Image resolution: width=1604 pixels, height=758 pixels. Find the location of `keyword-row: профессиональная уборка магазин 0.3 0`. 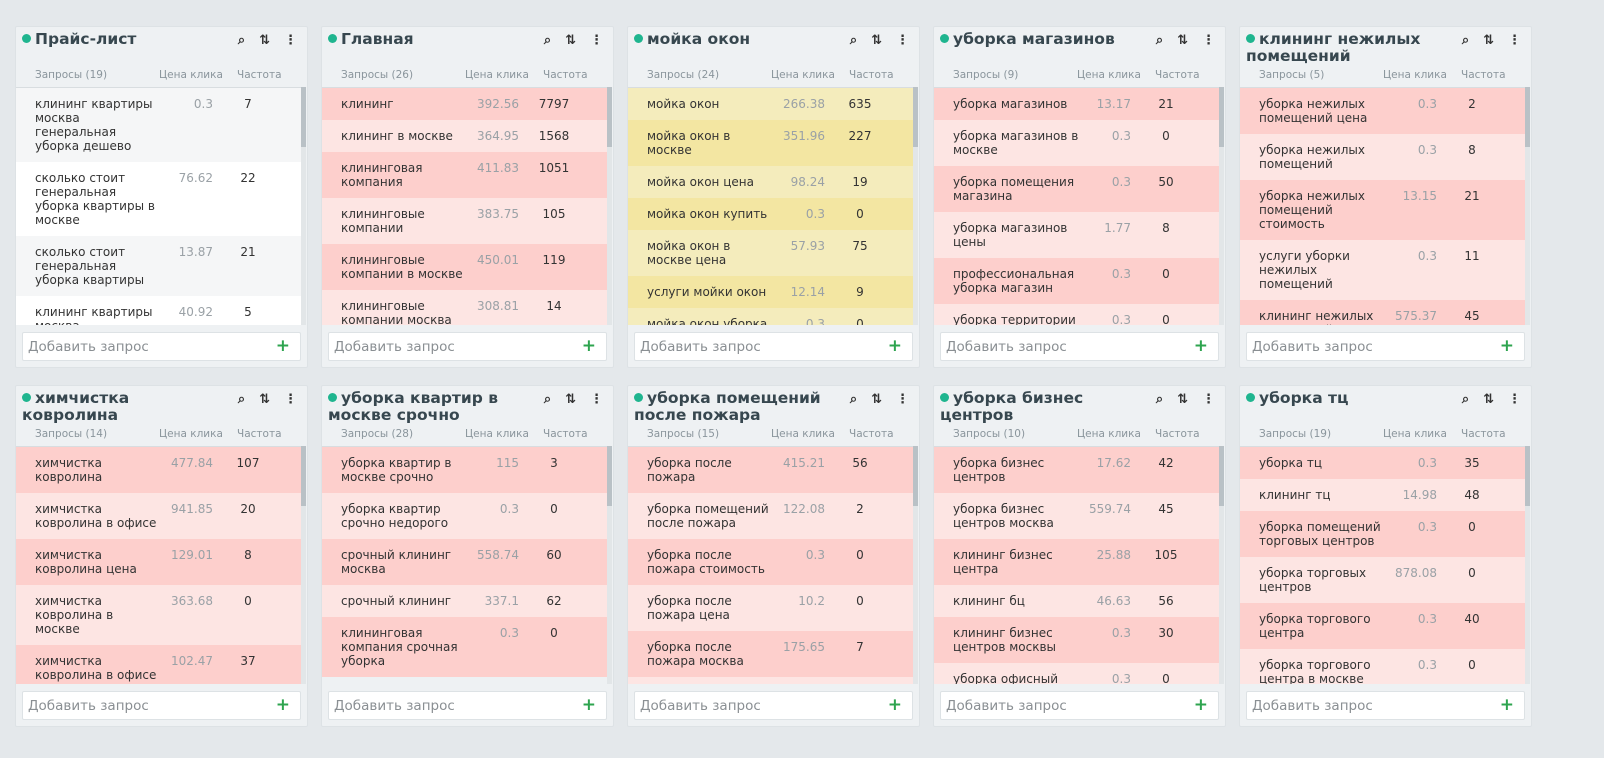

keyword-row: профессиональная уборка магазин 0.3 0 is located at coordinates (1077, 281).